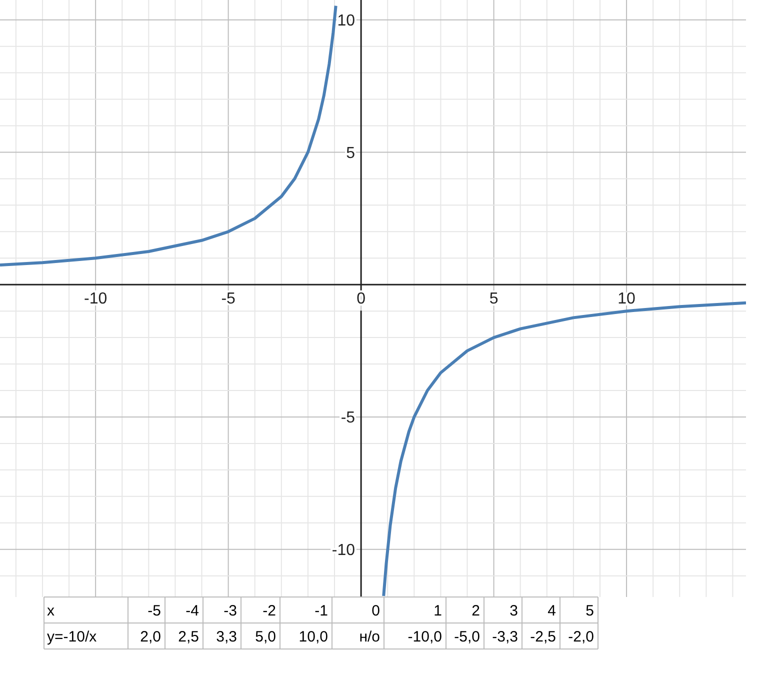 This screenshot has width=766, height=674. Describe the element at coordinates (321, 611) in the screenshot. I see `text: -1` at that location.